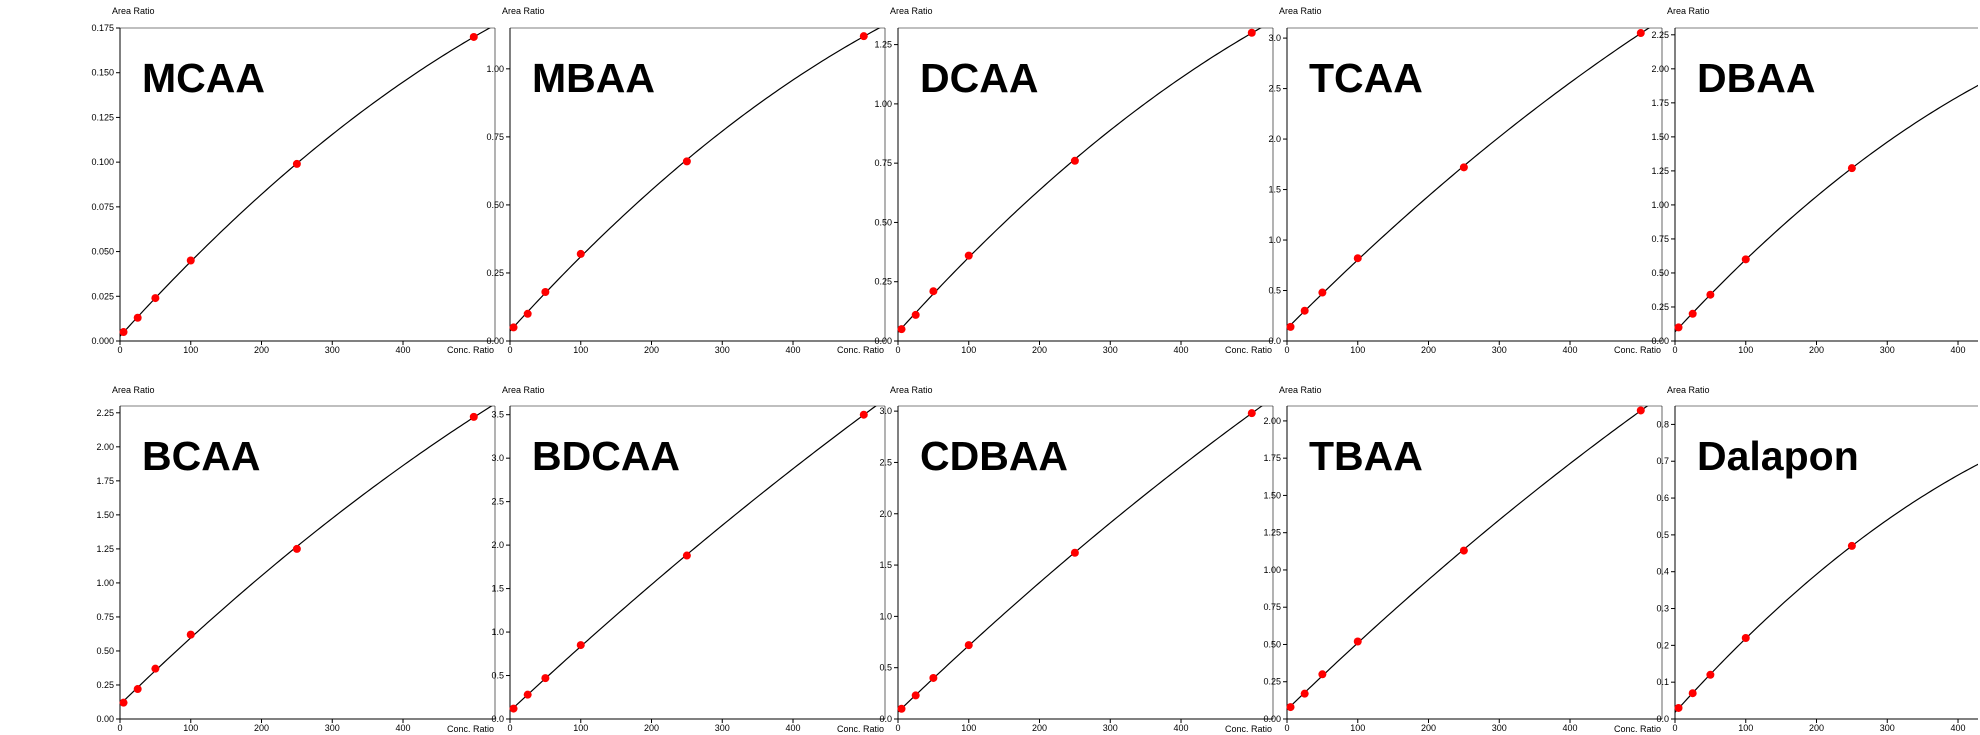 Image resolution: width=1980 pixels, height=735 pixels. Describe the element at coordinates (885, 411) in the screenshot. I see `y-tick-label: 3.0` at that location.